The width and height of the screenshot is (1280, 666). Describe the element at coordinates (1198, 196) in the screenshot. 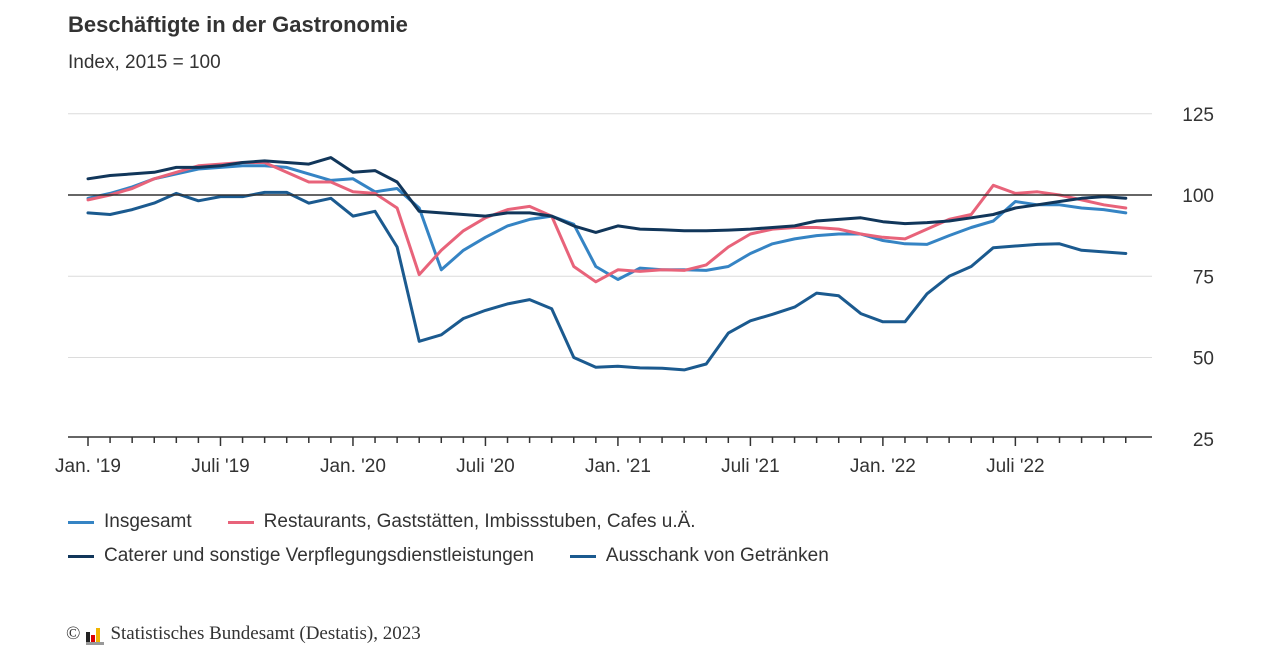

I see `y-tick-label: 100` at that location.